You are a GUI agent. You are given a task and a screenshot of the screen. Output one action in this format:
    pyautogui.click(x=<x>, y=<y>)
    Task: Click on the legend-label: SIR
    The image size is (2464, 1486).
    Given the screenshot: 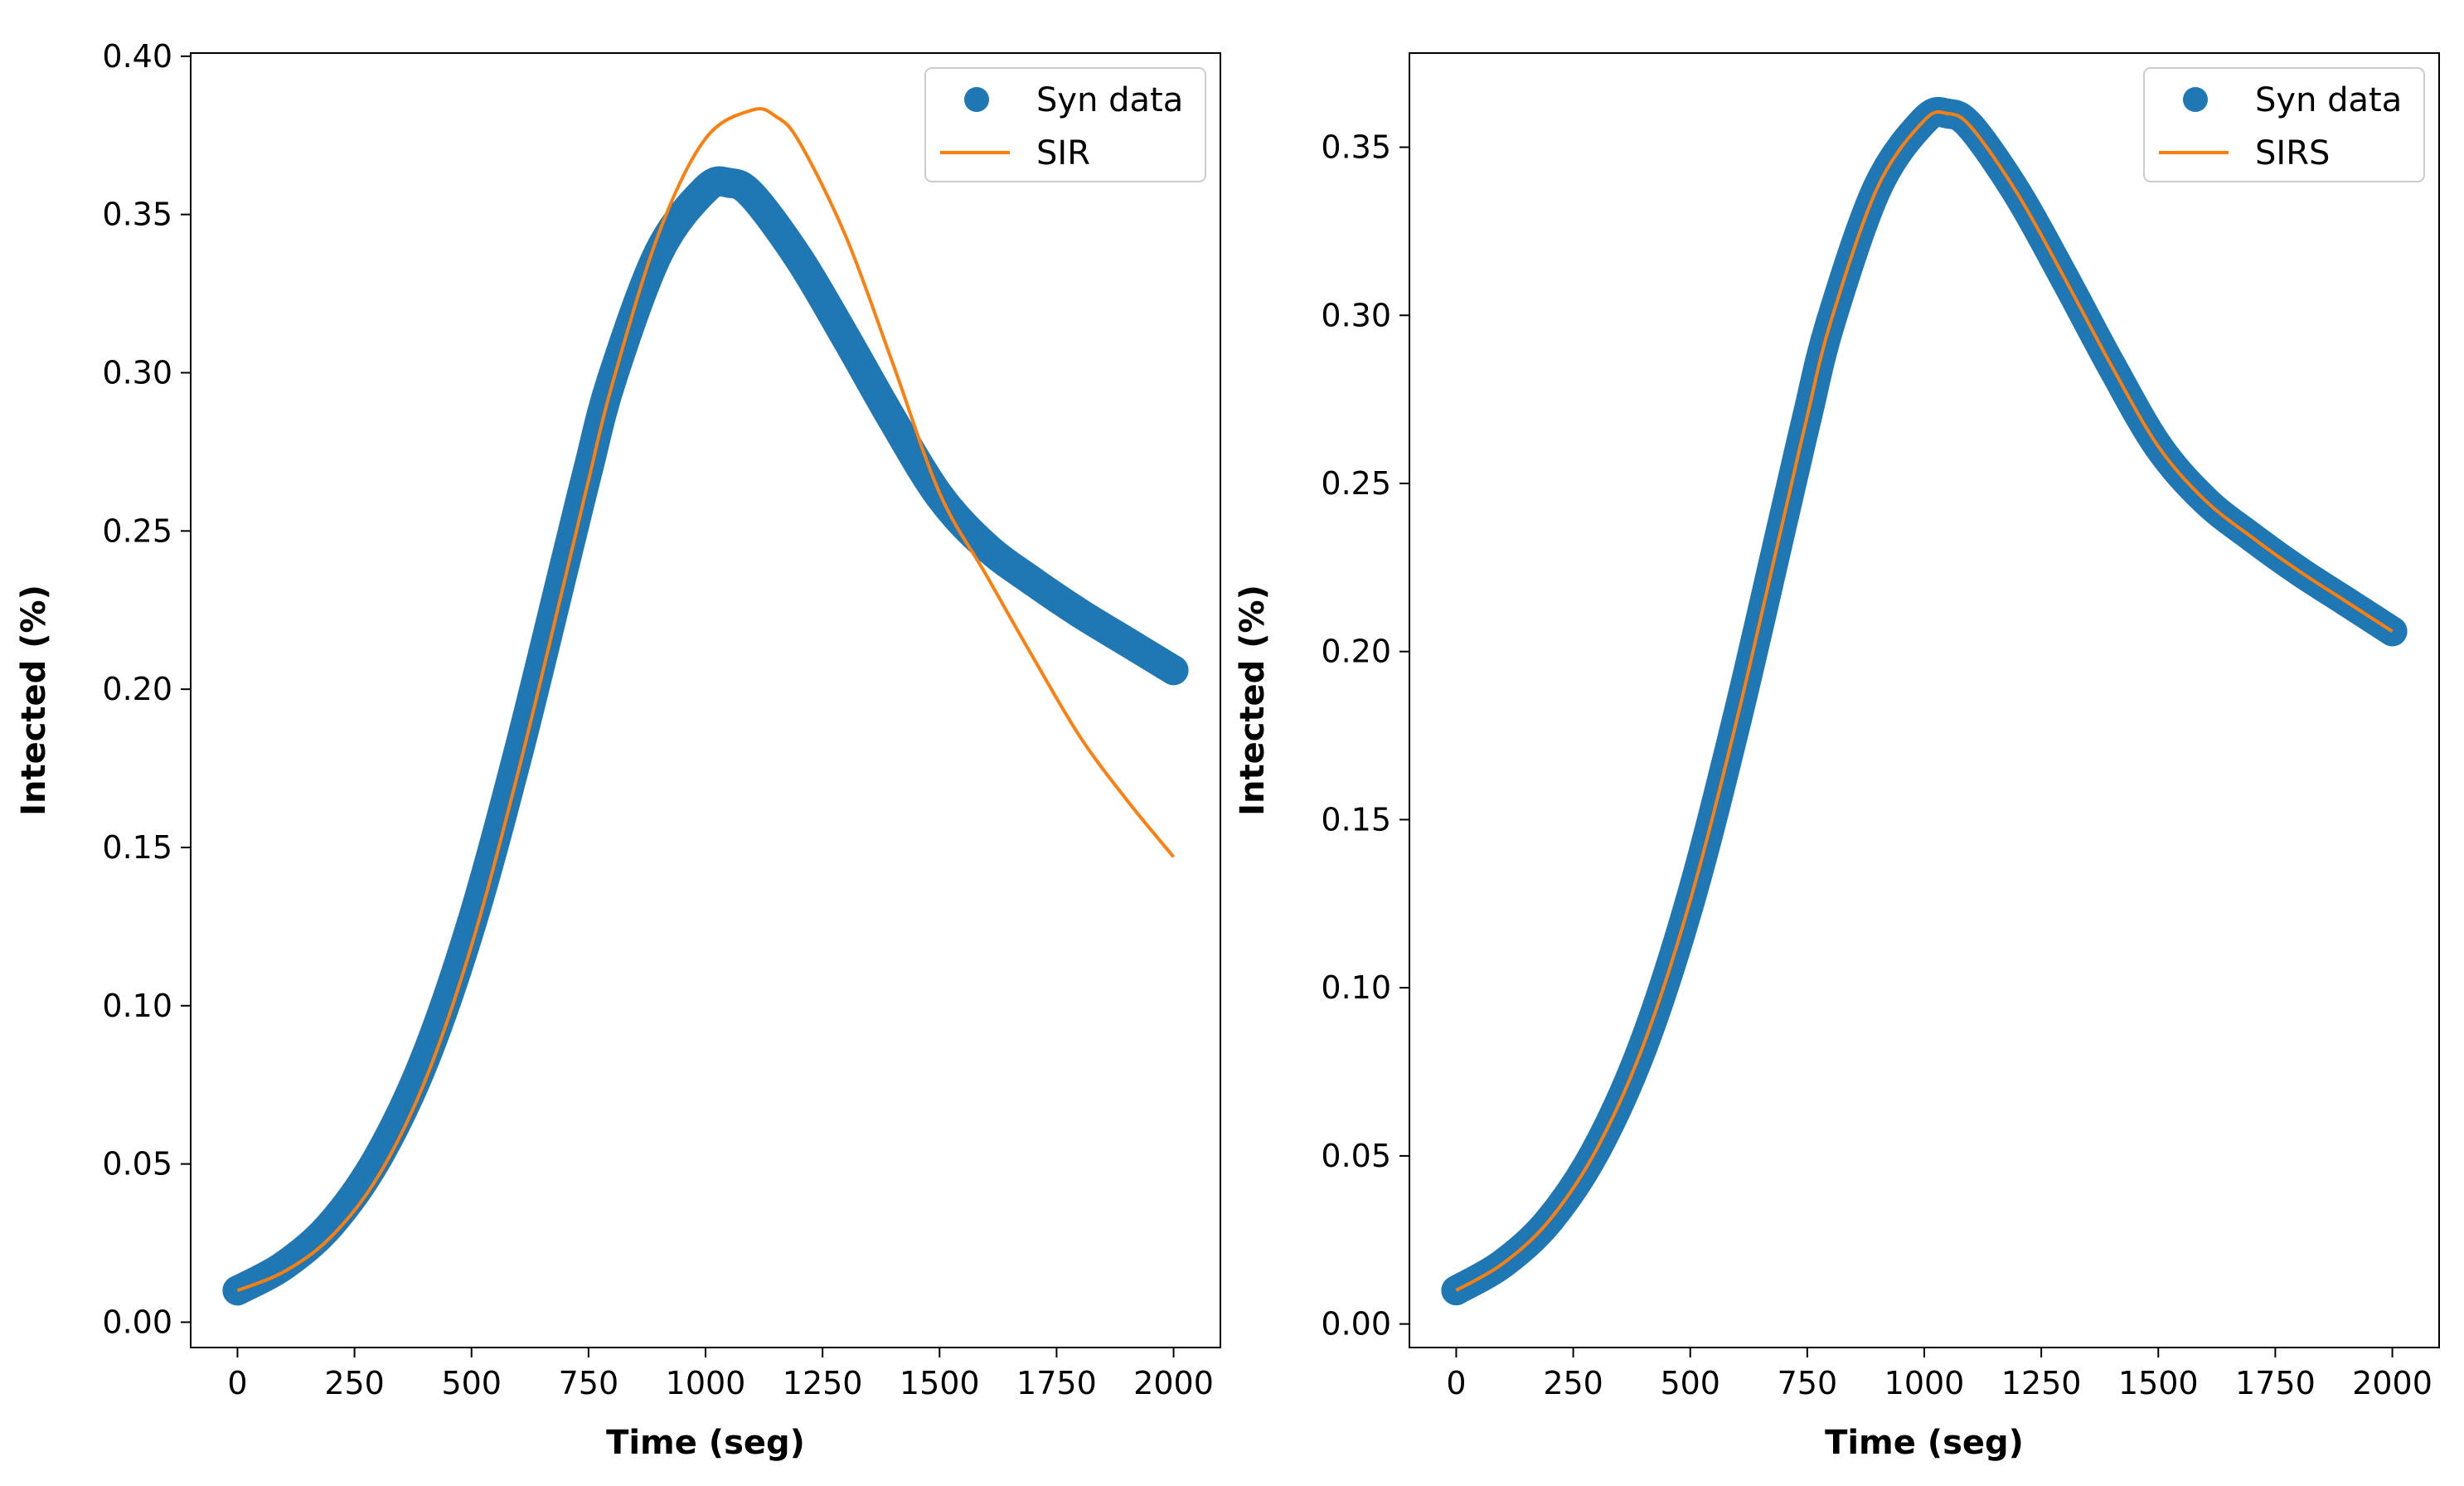 What is the action you would take?
    pyautogui.click(x=1063, y=153)
    